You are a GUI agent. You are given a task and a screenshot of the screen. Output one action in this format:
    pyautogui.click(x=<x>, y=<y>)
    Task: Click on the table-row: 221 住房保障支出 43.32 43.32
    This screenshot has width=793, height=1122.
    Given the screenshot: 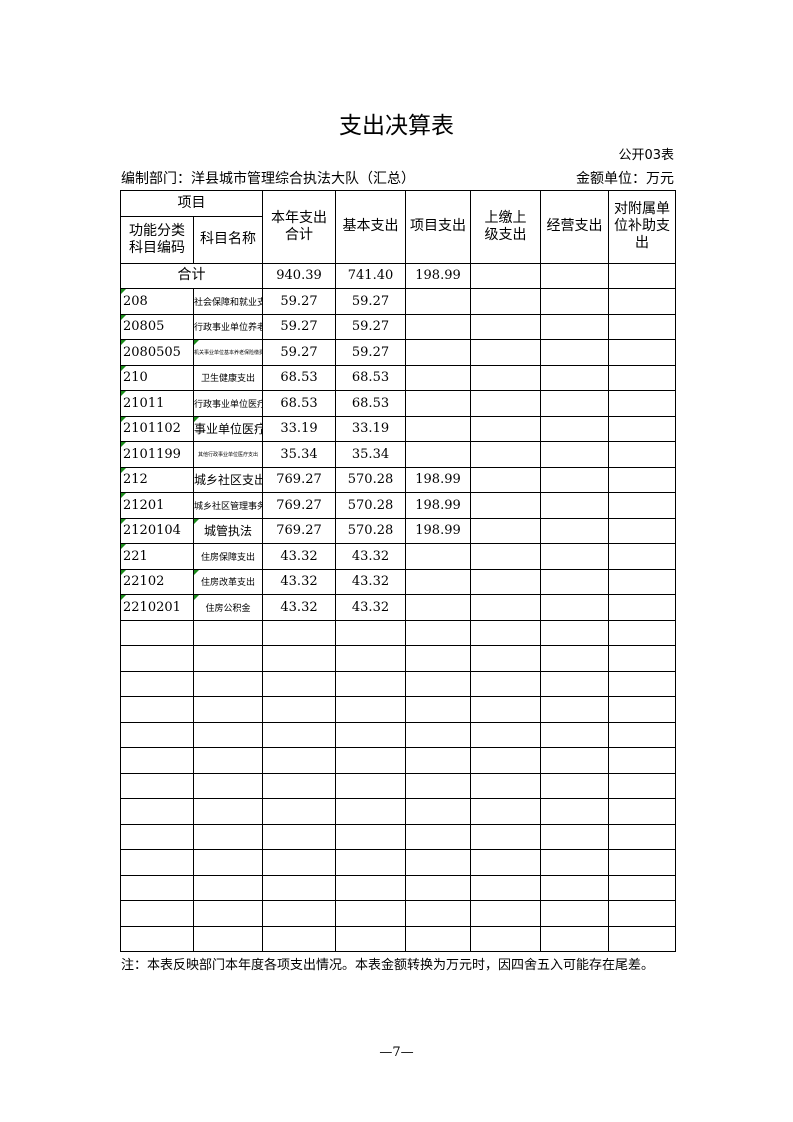 What is the action you would take?
    pyautogui.click(x=398, y=556)
    